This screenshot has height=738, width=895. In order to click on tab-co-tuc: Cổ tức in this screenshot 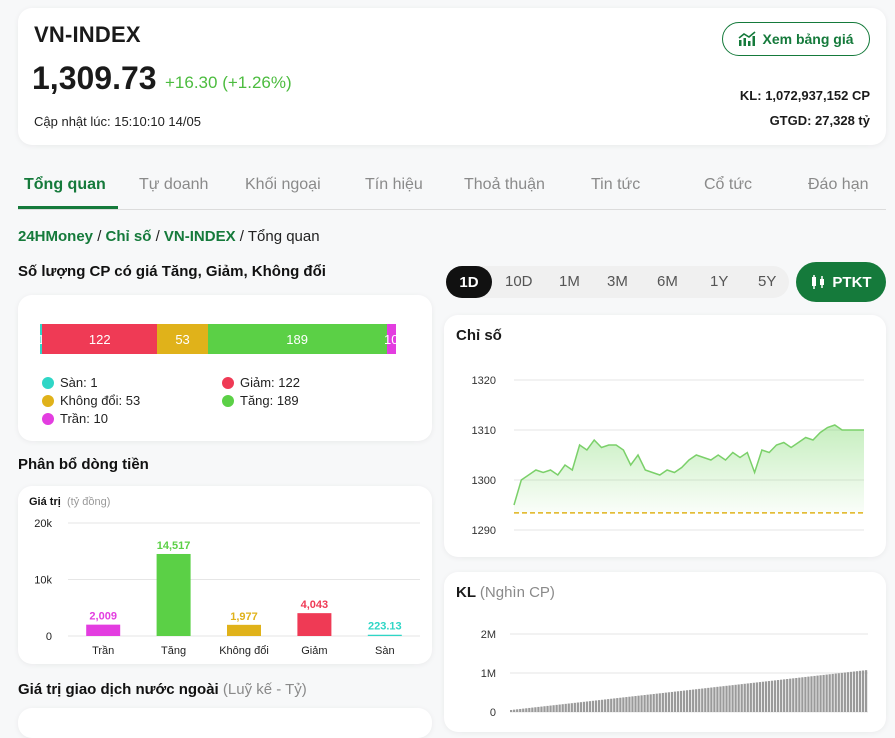, I will do `click(728, 184)`.